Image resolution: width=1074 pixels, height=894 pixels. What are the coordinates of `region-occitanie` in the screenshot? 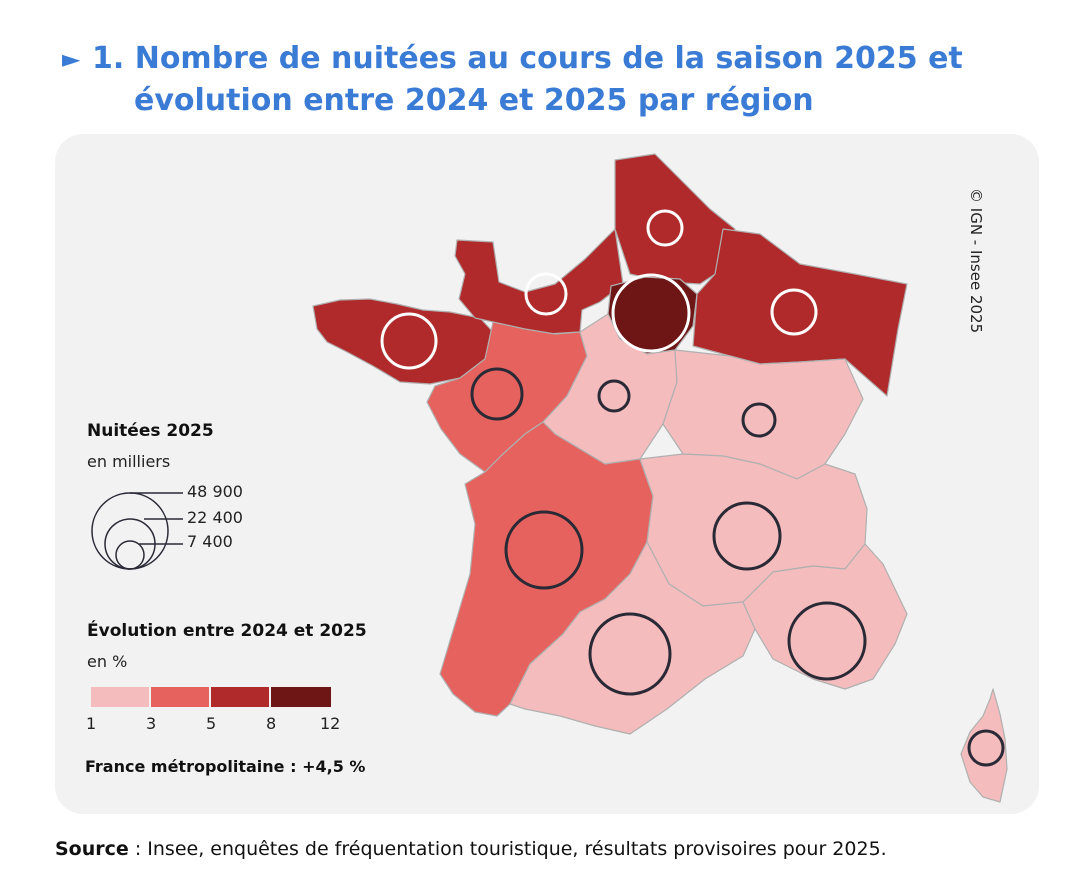 It's located at (632, 638).